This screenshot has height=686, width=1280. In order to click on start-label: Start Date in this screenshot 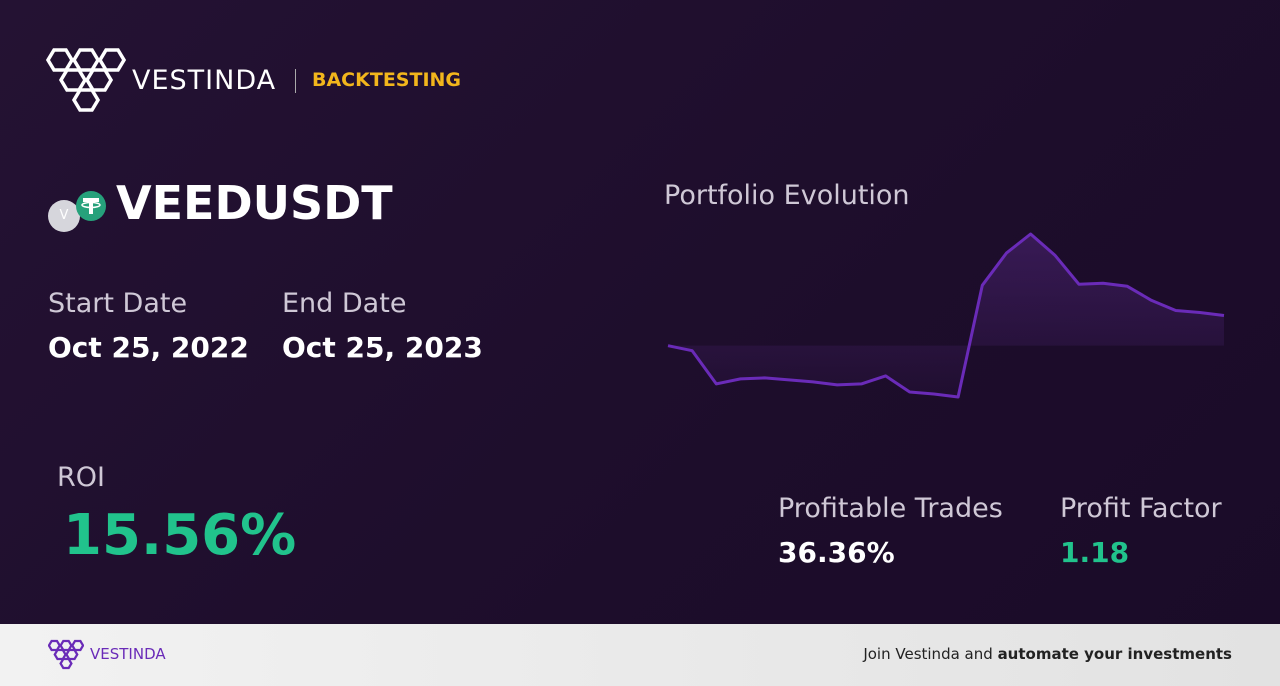, I will do `click(118, 303)`.